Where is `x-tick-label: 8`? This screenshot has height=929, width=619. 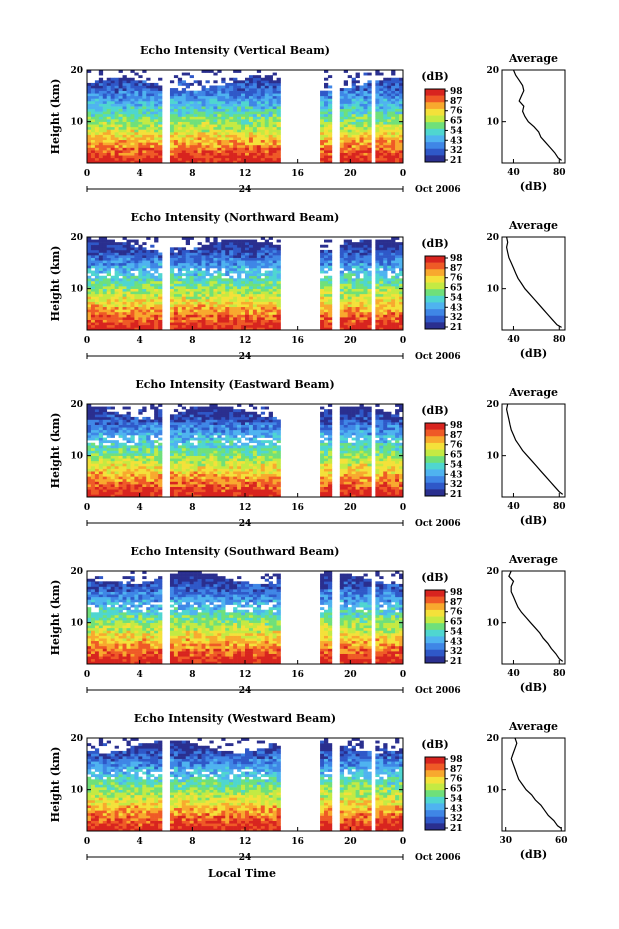 x-tick-label: 8 is located at coordinates (192, 341).